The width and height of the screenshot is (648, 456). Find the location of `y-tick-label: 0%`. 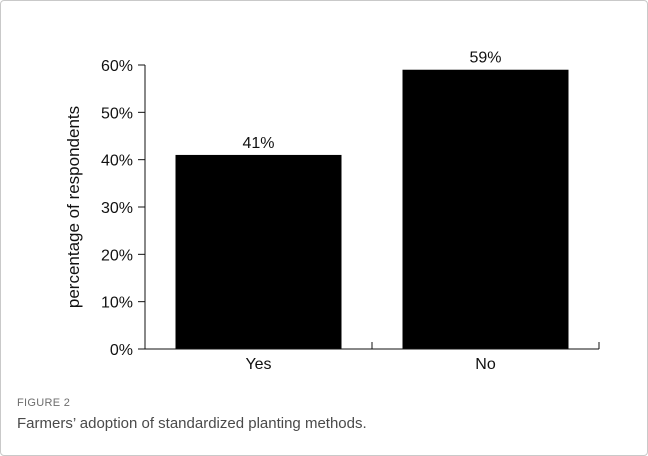

y-tick-label: 0% is located at coordinates (121, 350).